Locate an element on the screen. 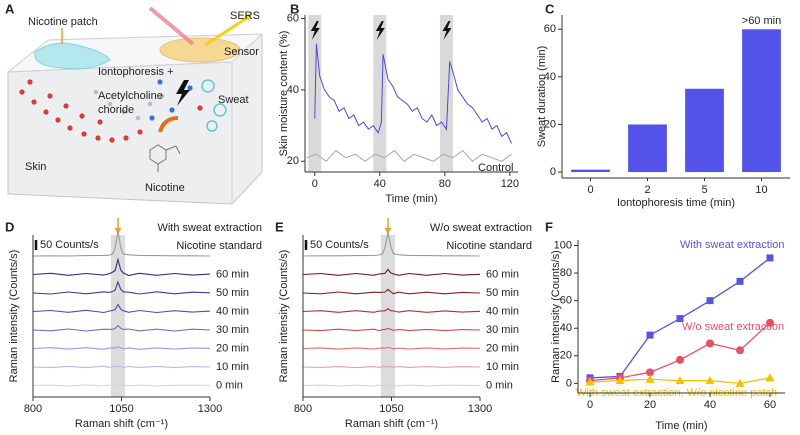 This screenshot has height=435, width=800. series-line is located at coordinates (413, 93).